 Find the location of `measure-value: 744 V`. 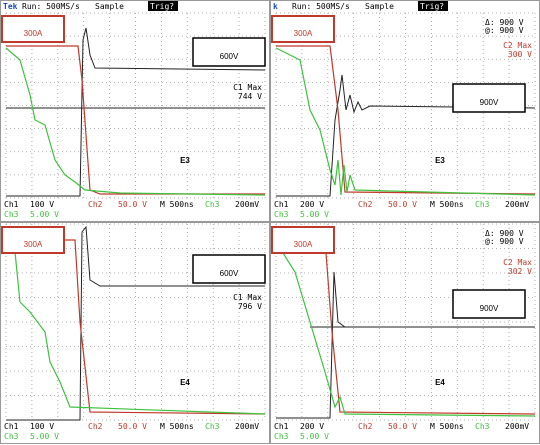

measure-value: 744 V is located at coordinates (250, 96).